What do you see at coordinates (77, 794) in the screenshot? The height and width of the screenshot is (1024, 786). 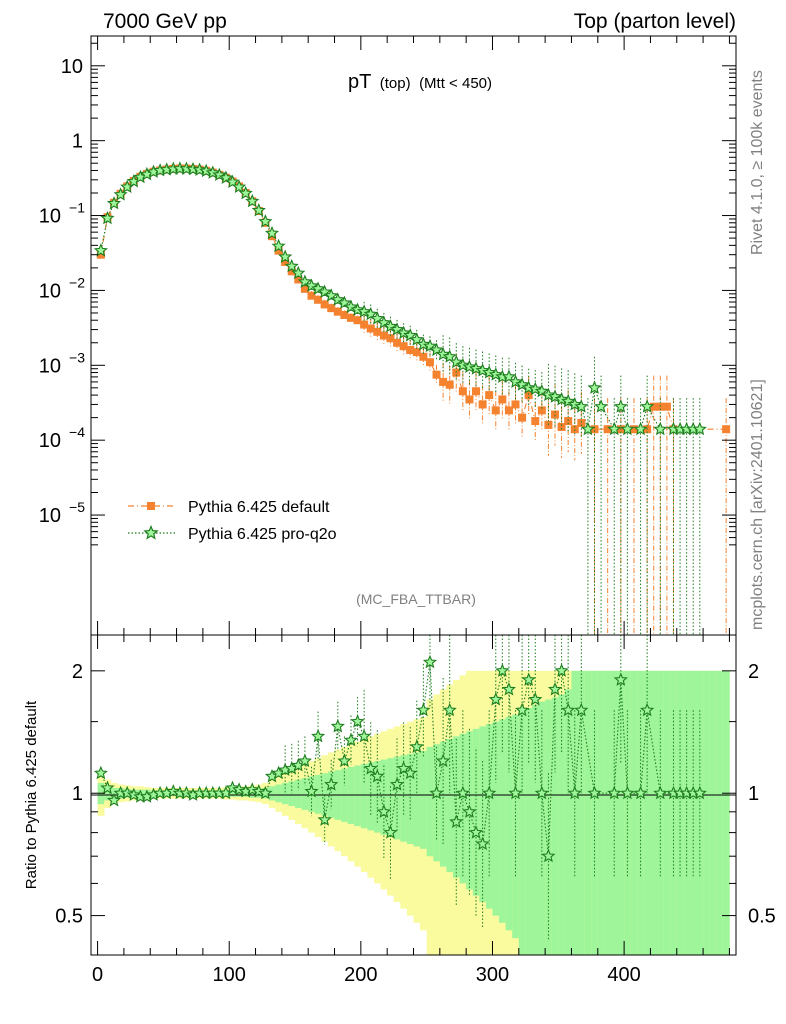 I see `ratio-y-tick-label: 1` at bounding box center [77, 794].